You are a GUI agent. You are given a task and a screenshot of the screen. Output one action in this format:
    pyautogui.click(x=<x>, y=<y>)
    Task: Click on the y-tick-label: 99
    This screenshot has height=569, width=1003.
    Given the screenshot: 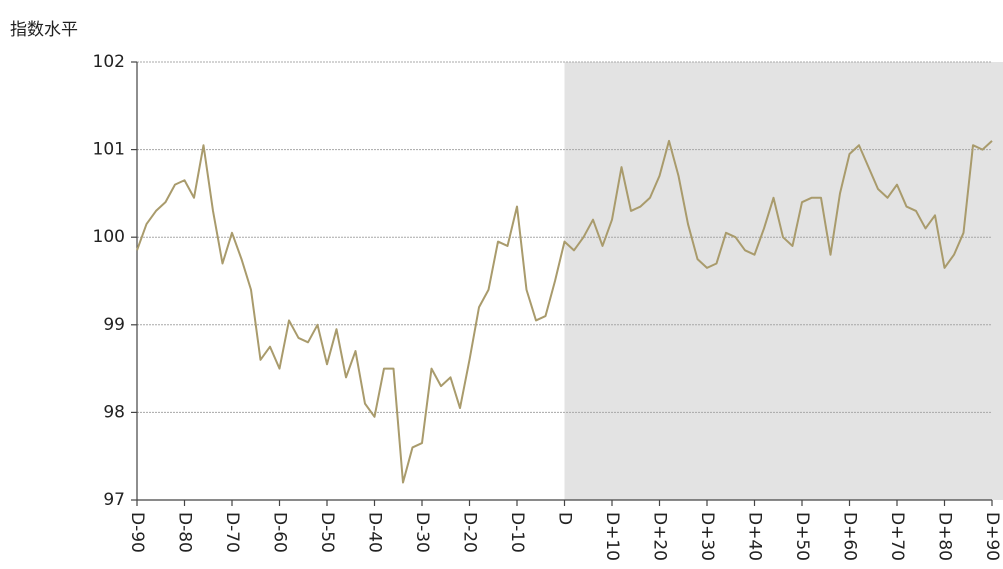 What is the action you would take?
    pyautogui.click(x=114, y=325)
    